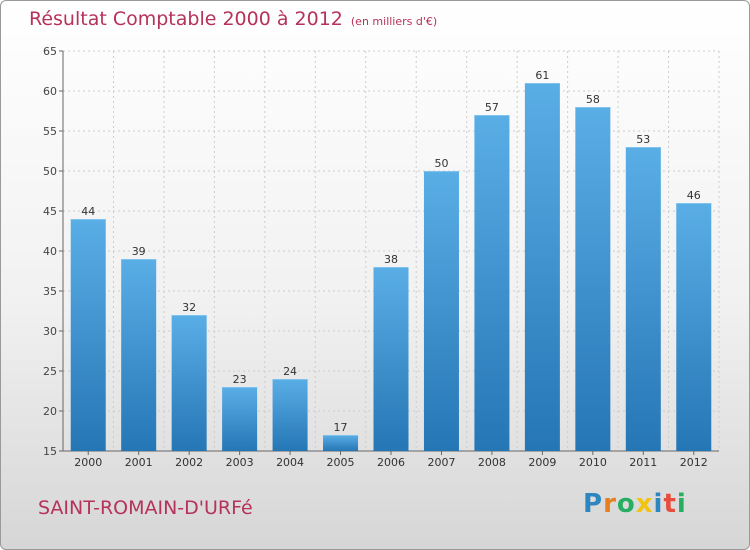  What do you see at coordinates (290, 462) in the screenshot?
I see `x-tick-label: 2004` at bounding box center [290, 462].